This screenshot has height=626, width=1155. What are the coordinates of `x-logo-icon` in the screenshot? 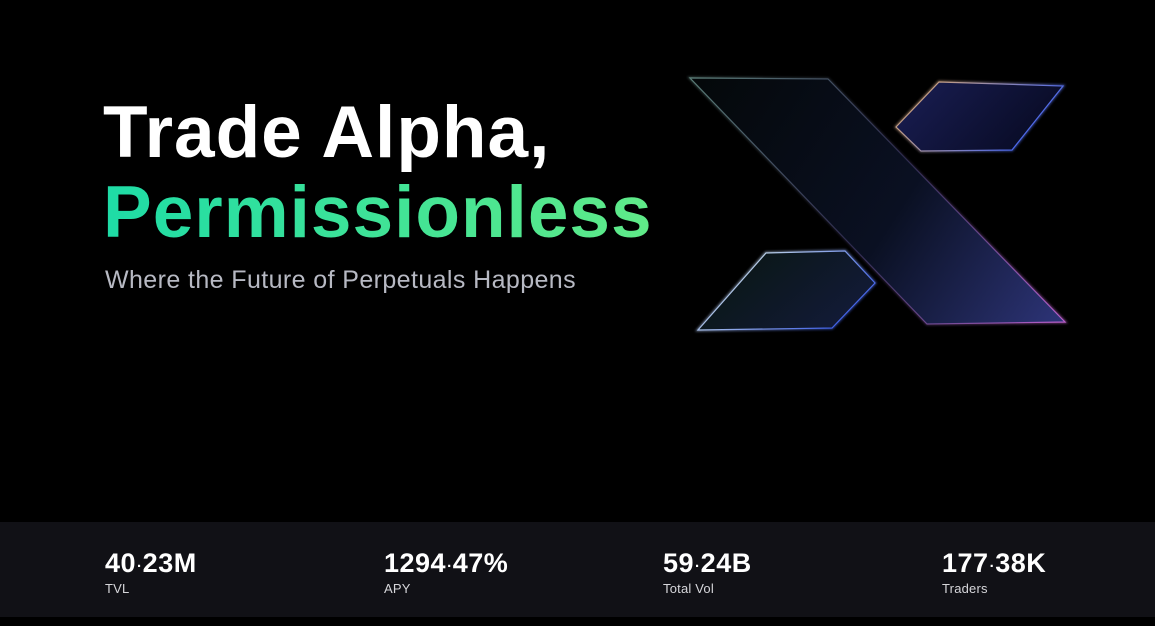 It's located at (877, 204).